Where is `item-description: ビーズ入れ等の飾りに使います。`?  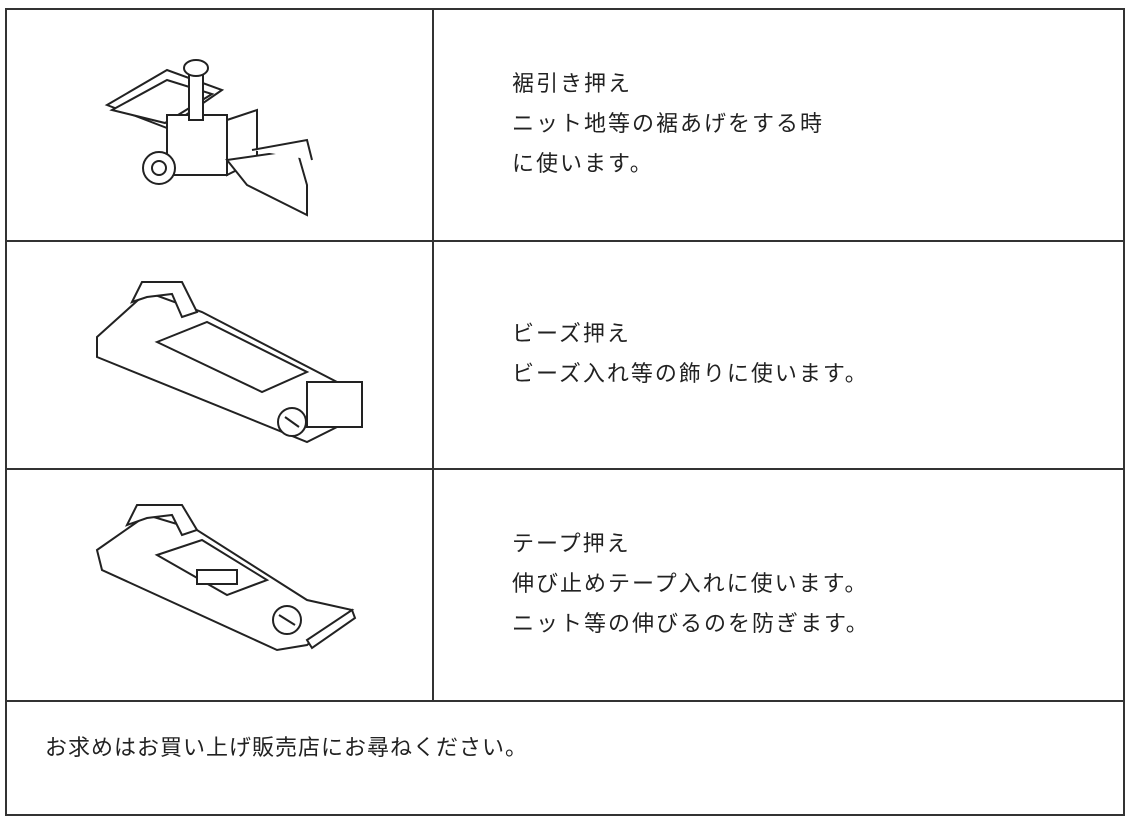
item-description: ビーズ入れ等の飾りに使います。 is located at coordinates (690, 374).